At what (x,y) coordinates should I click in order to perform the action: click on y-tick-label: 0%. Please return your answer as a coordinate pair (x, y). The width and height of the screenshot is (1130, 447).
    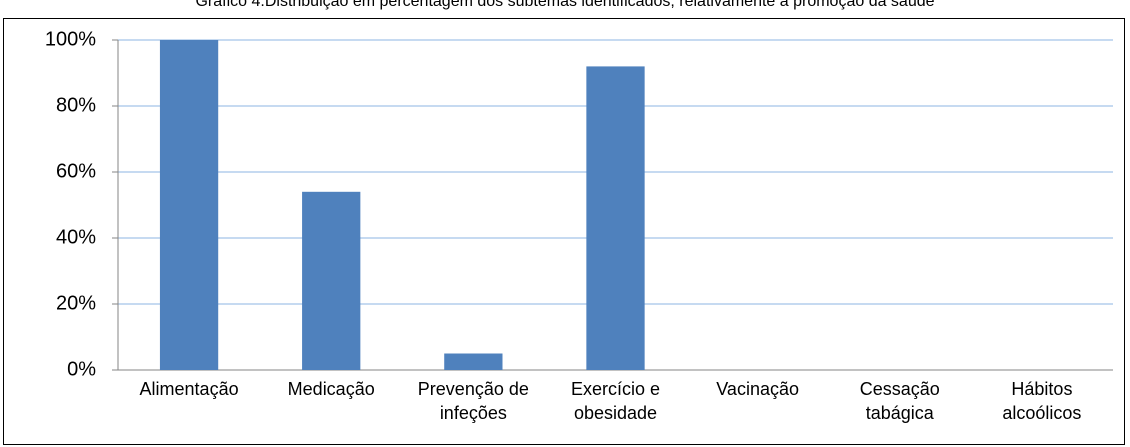
    Looking at the image, I should click on (81, 369).